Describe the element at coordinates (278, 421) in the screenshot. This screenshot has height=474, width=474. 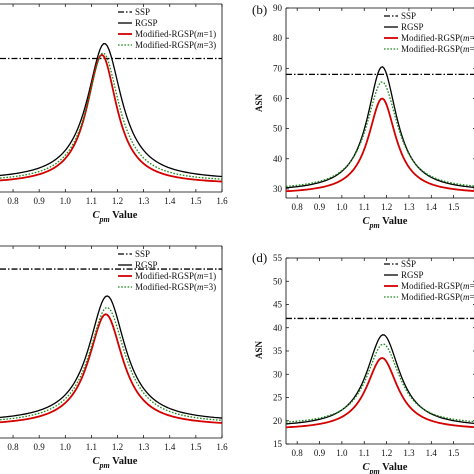
I see `y-tick-label: 20` at that location.